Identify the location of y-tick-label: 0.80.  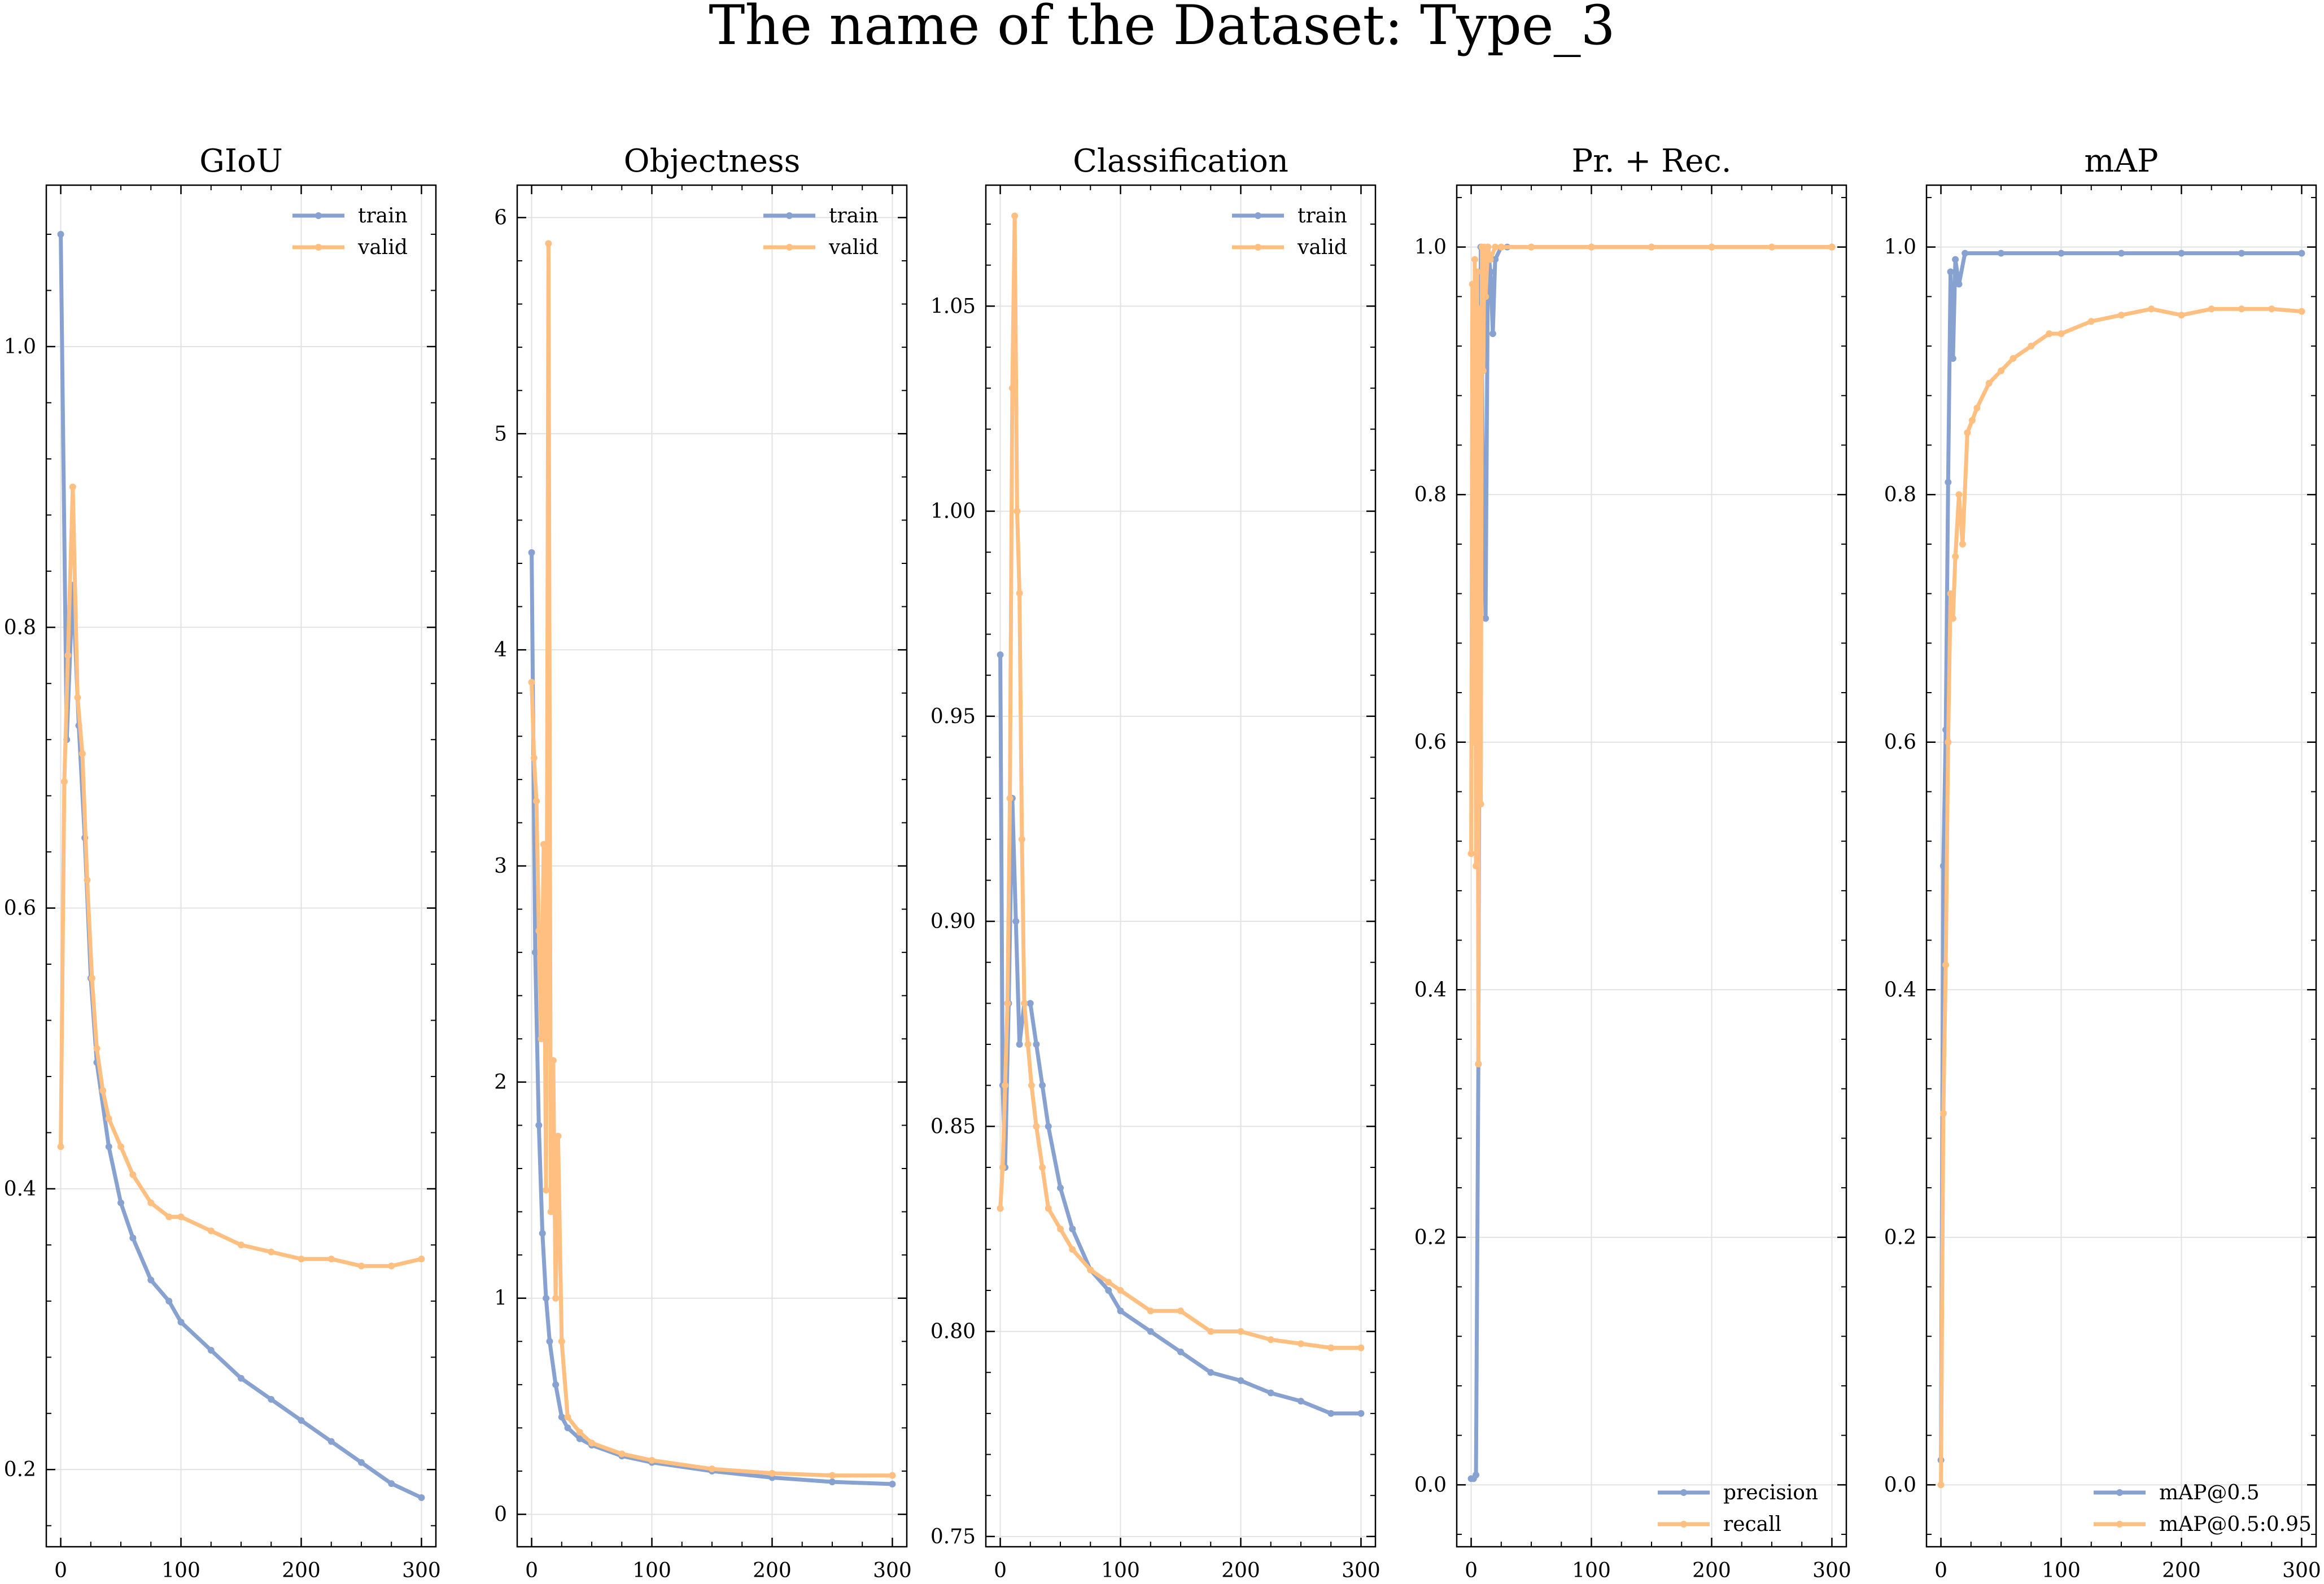
(953, 1332).